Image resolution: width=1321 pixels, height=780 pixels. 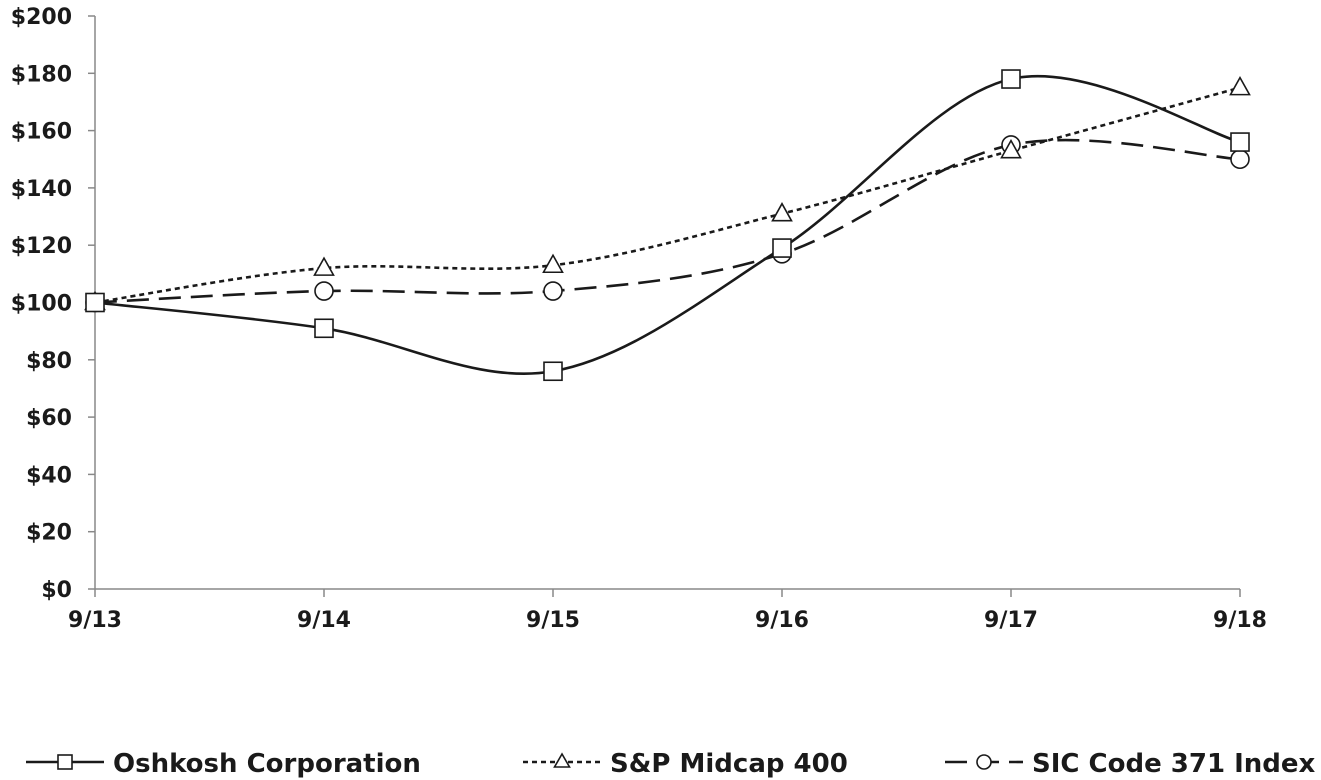 What do you see at coordinates (41, 304) in the screenshot?
I see `y-tick-label: $100` at bounding box center [41, 304].